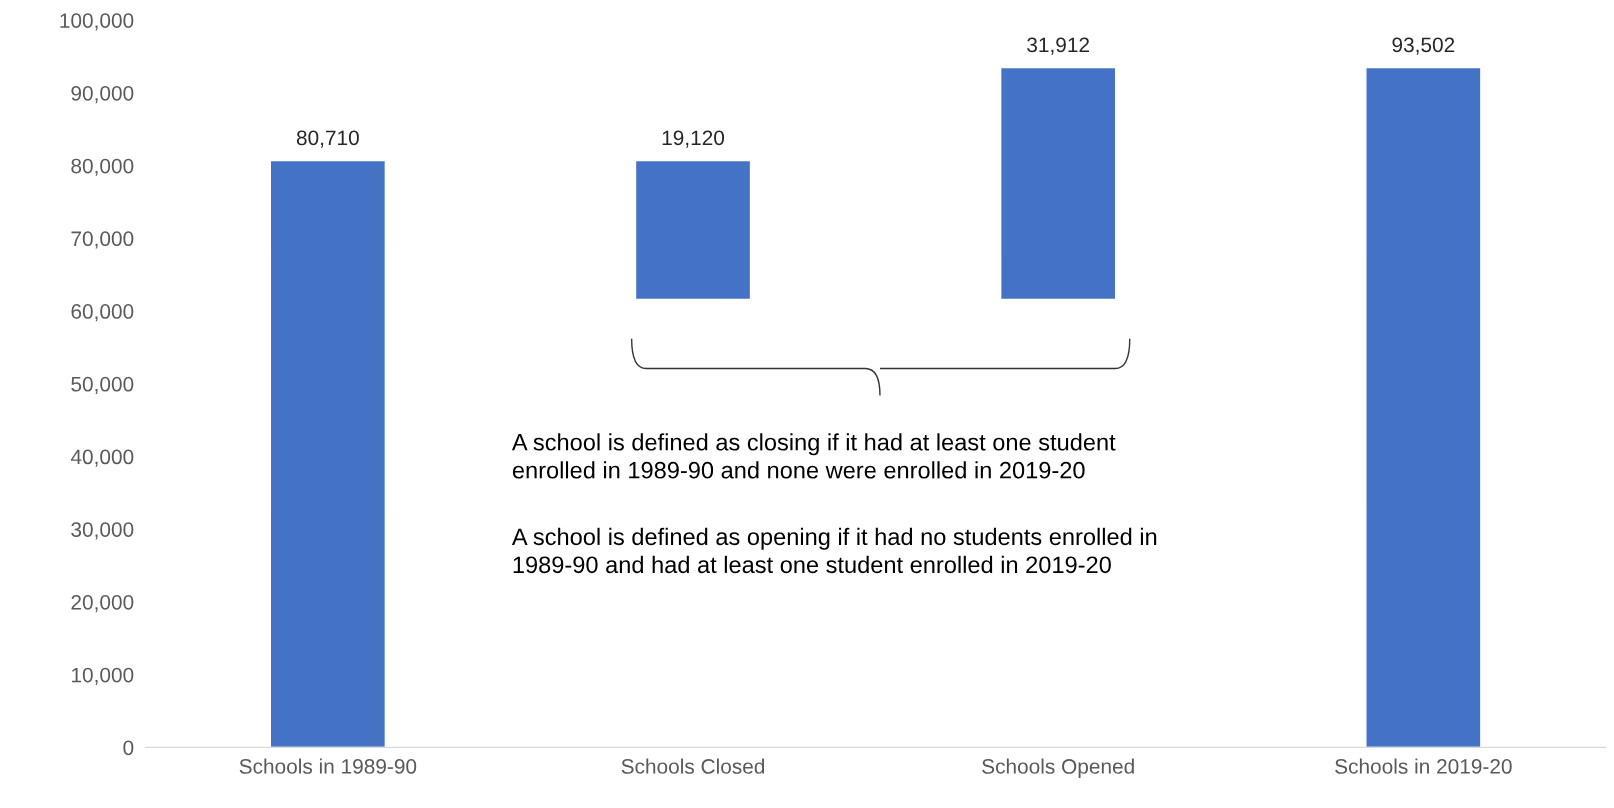 The height and width of the screenshot is (808, 1614). Describe the element at coordinates (693, 139) in the screenshot. I see `data-label: 19,120` at that location.